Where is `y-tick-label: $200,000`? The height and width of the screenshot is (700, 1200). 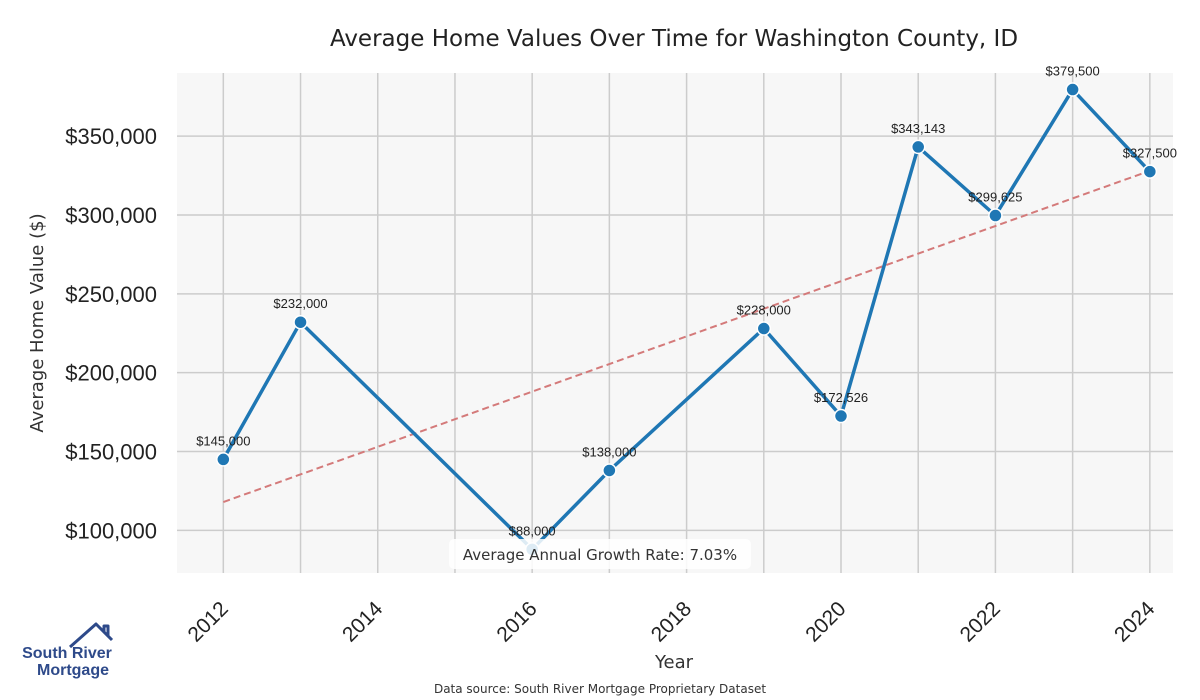 y-tick-label: $200,000 is located at coordinates (111, 373).